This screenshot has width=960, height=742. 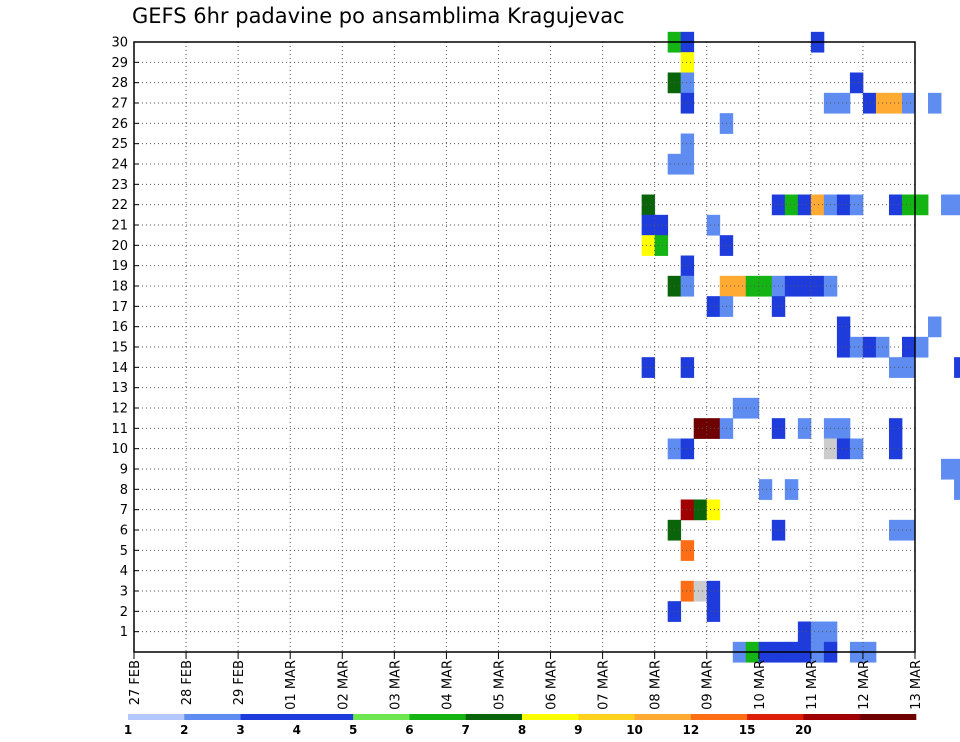 I want to click on y-tick-label: 7, so click(x=124, y=510).